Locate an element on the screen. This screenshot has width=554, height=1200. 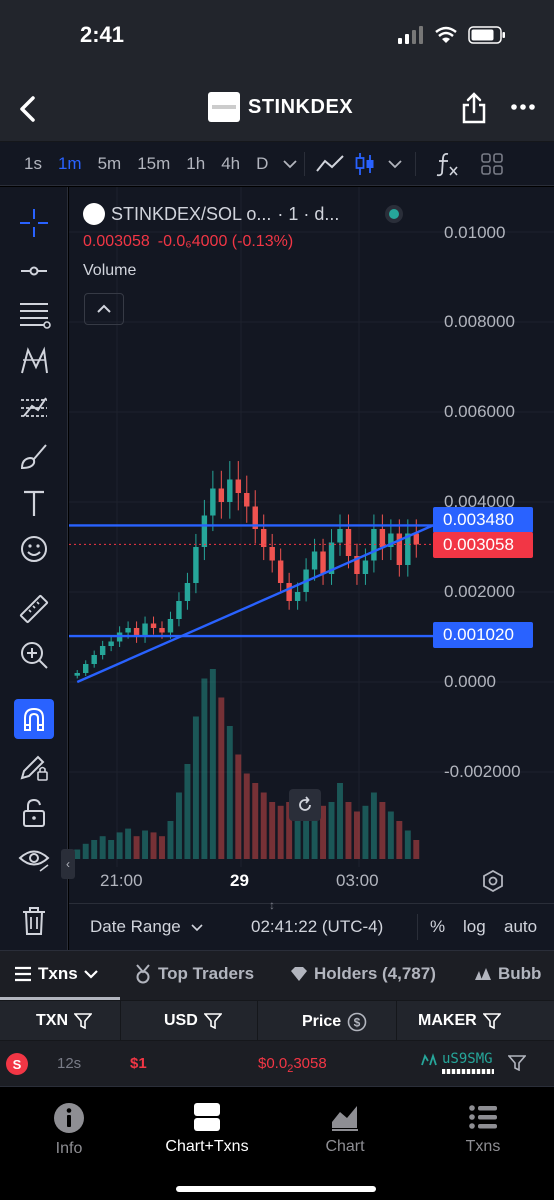
maker-cell: uS9SMG is located at coordinates (457, 1062).